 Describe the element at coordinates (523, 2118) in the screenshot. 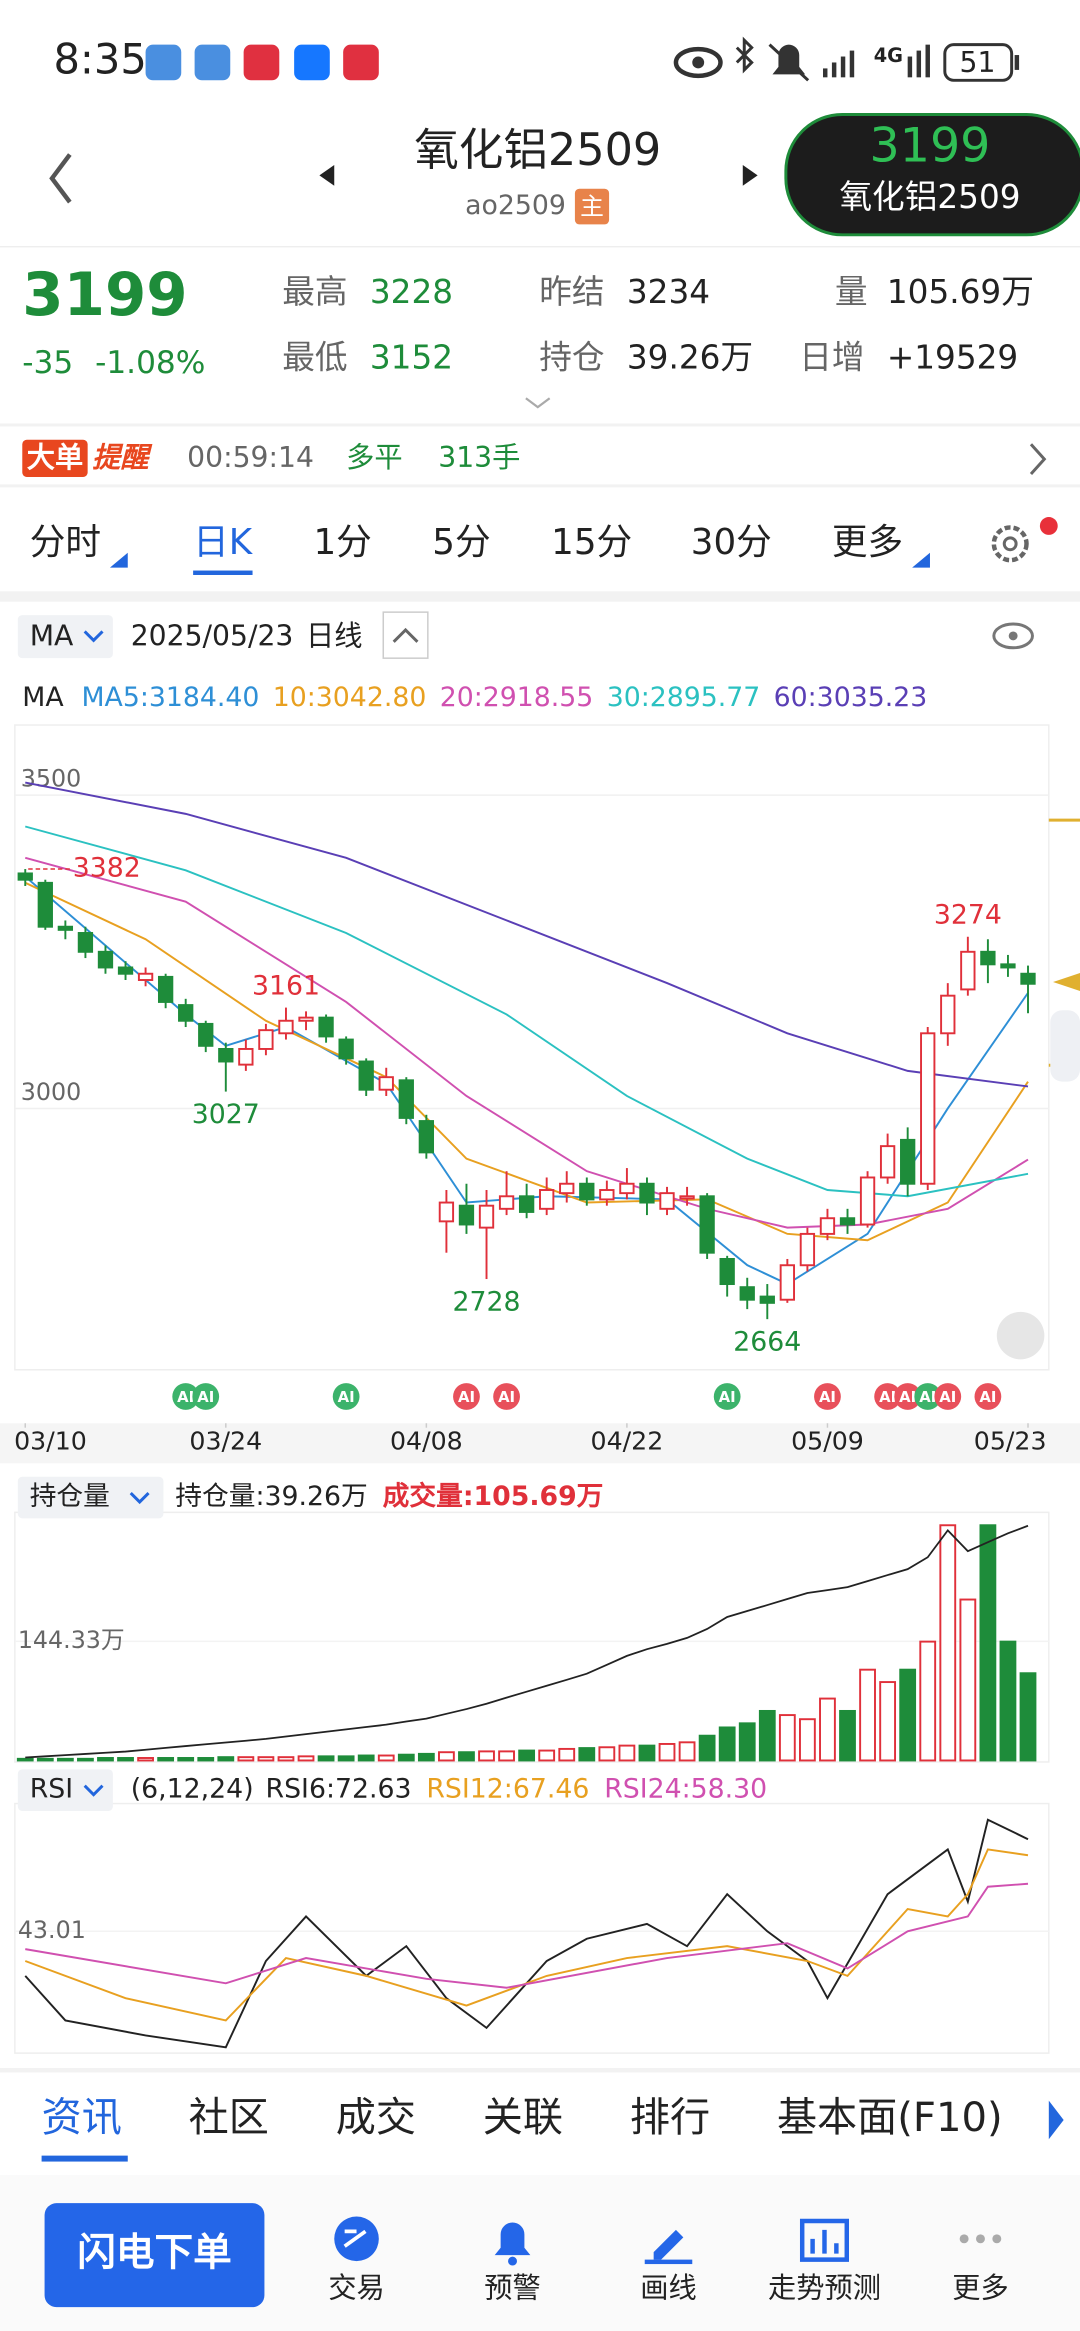

I see `bottom-tab: 关联` at that location.